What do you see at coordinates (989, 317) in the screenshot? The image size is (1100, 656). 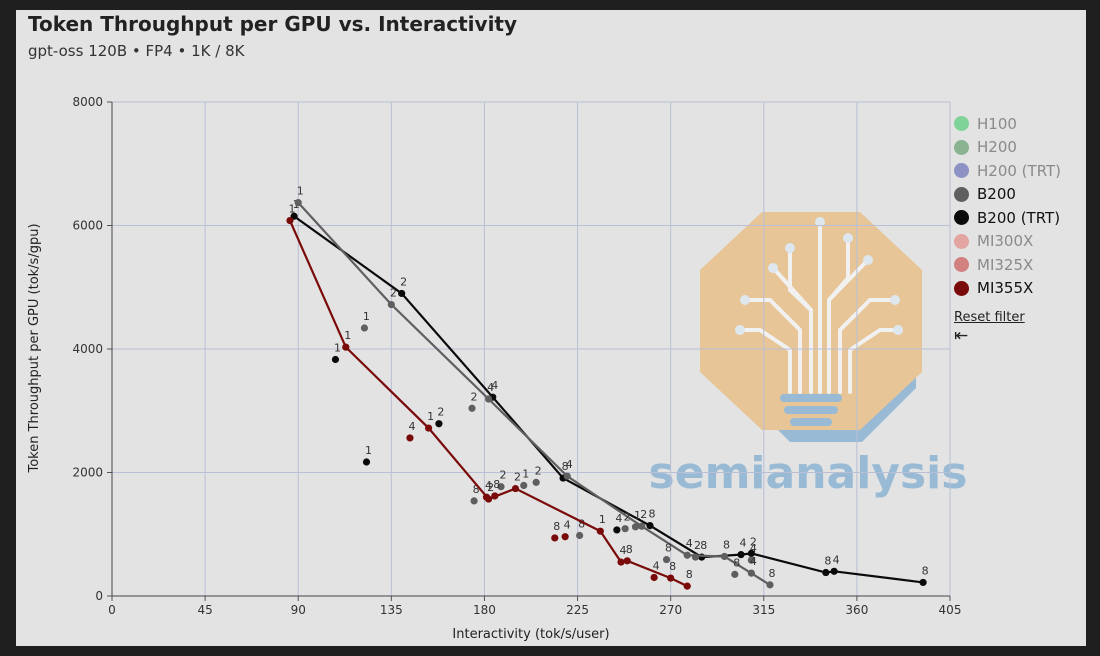 I see `reset-filter-link: Reset filter` at bounding box center [989, 317].